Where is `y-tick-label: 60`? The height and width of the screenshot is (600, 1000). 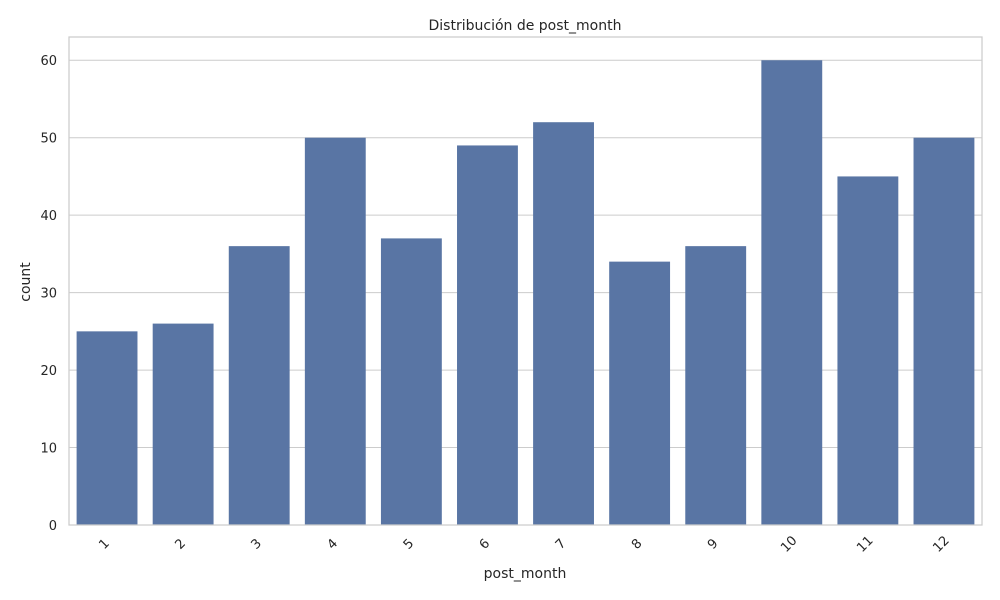 y-tick-label: 60 is located at coordinates (48, 61).